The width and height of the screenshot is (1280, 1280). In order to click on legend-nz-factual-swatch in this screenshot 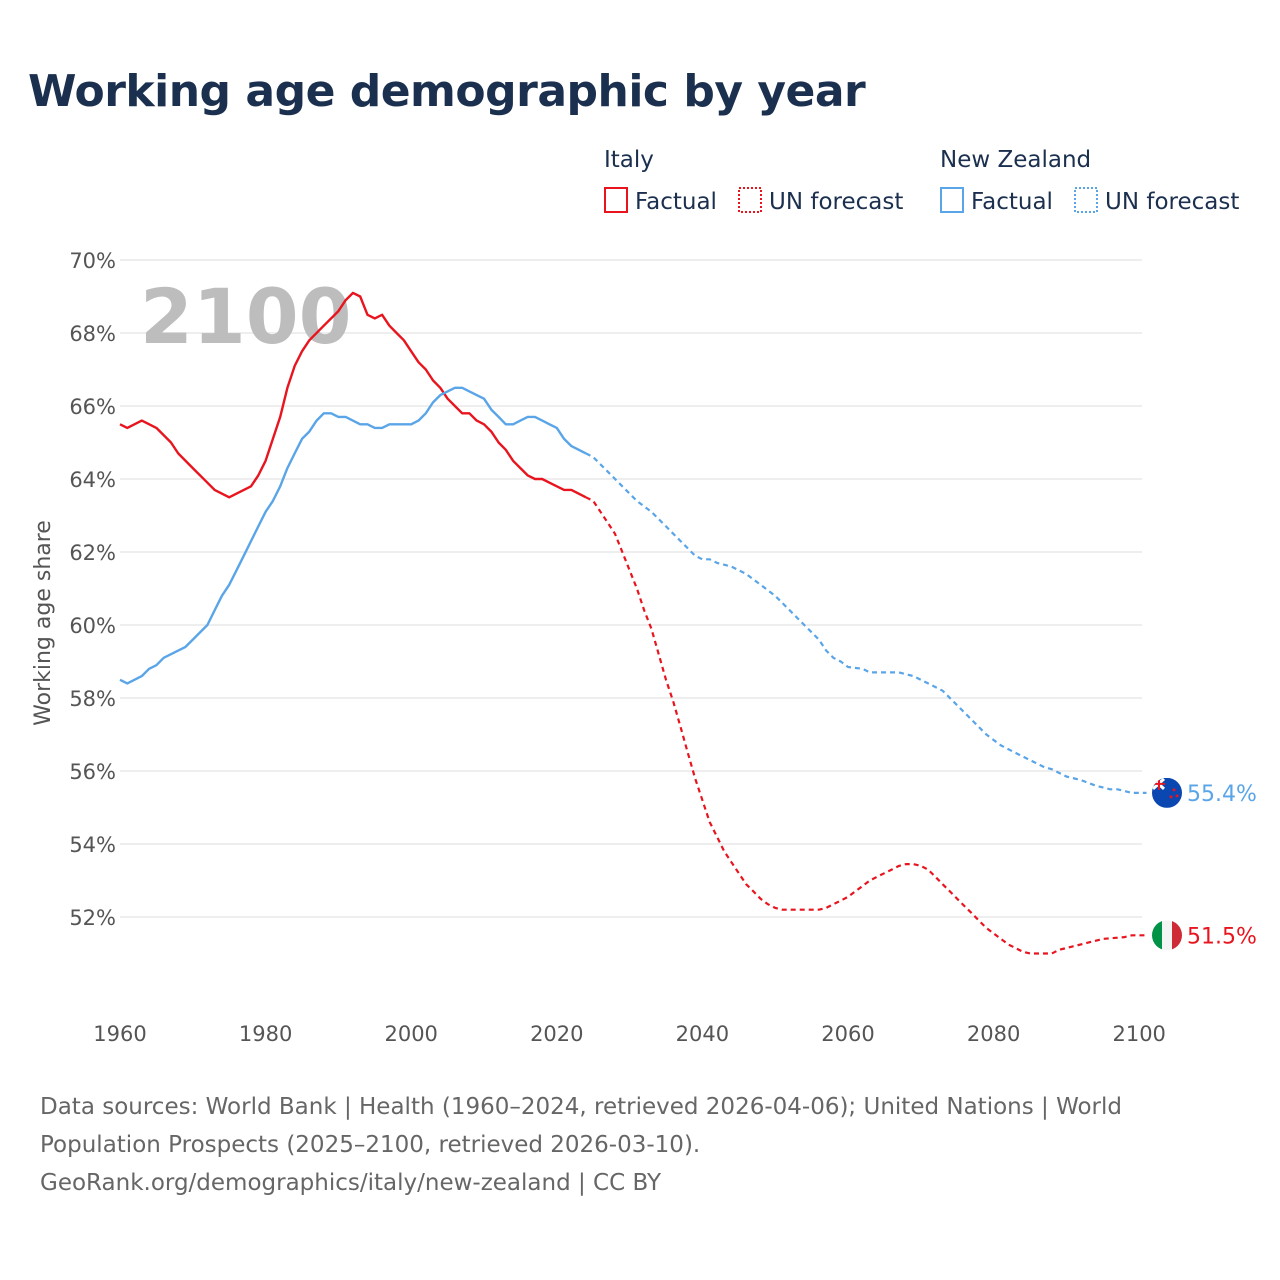, I will do `click(952, 200)`.